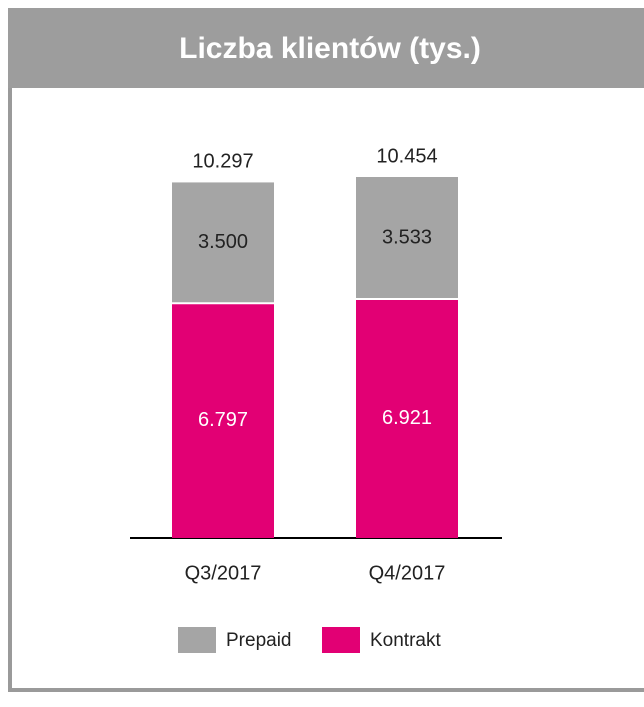 This screenshot has height=707, width=644. I want to click on value-label: 6.921, so click(407, 418).